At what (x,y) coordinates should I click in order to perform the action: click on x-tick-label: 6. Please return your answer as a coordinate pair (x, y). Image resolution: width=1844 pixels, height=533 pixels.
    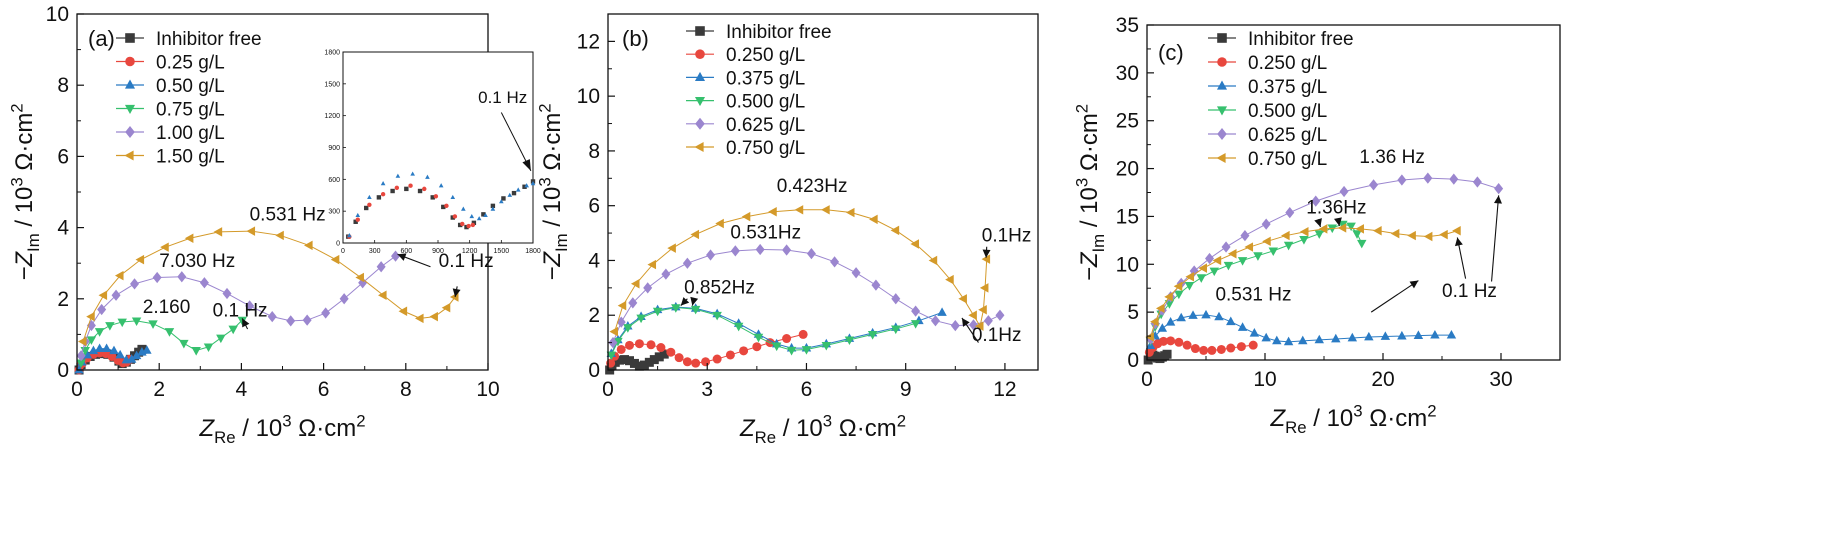
    Looking at the image, I should click on (324, 389).